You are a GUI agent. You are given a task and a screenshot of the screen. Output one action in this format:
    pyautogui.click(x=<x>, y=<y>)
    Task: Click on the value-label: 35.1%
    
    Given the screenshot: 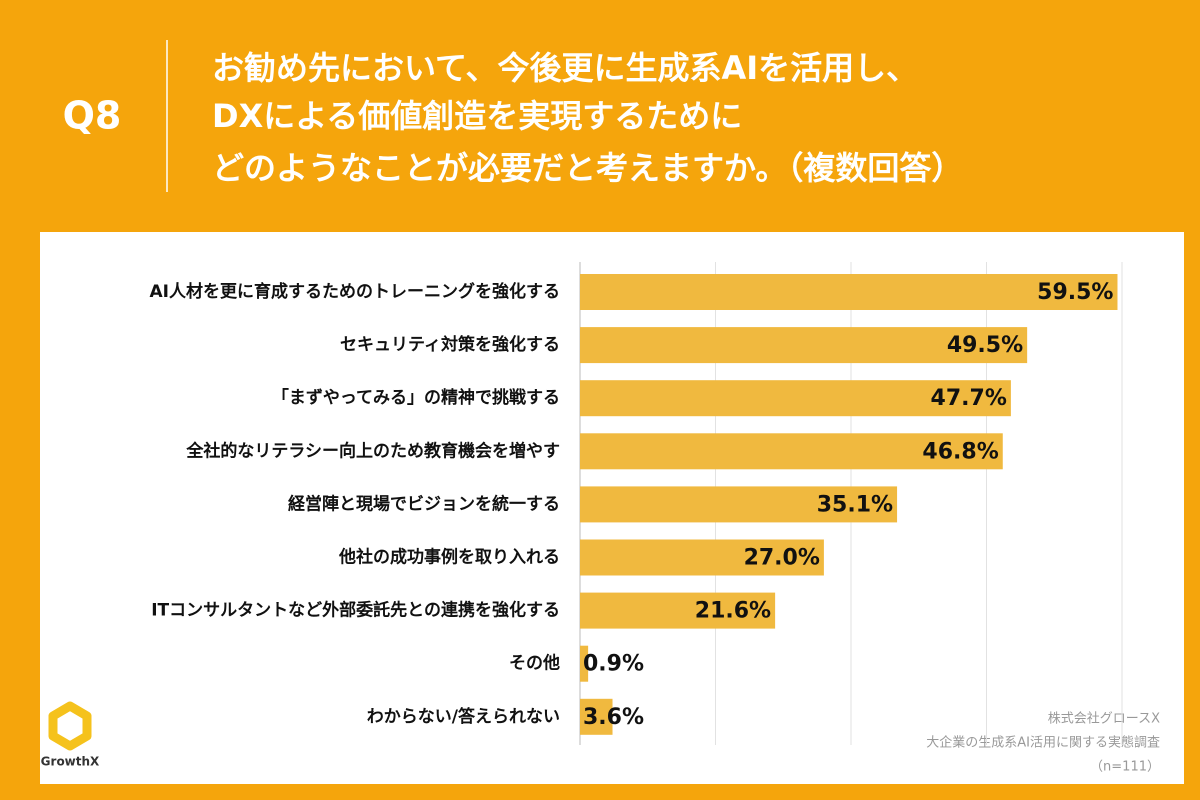 What is the action you would take?
    pyautogui.click(x=855, y=504)
    